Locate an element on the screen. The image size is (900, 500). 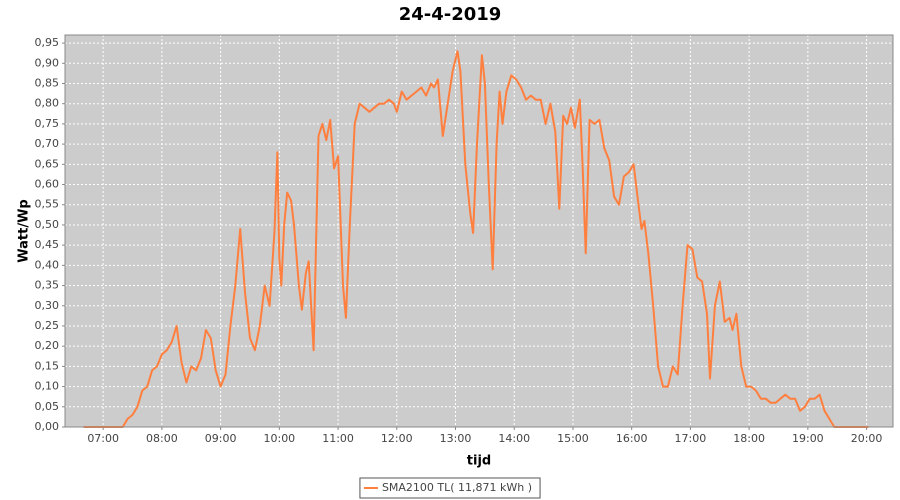
x-tick-label: 10:00 is located at coordinates (279, 438).